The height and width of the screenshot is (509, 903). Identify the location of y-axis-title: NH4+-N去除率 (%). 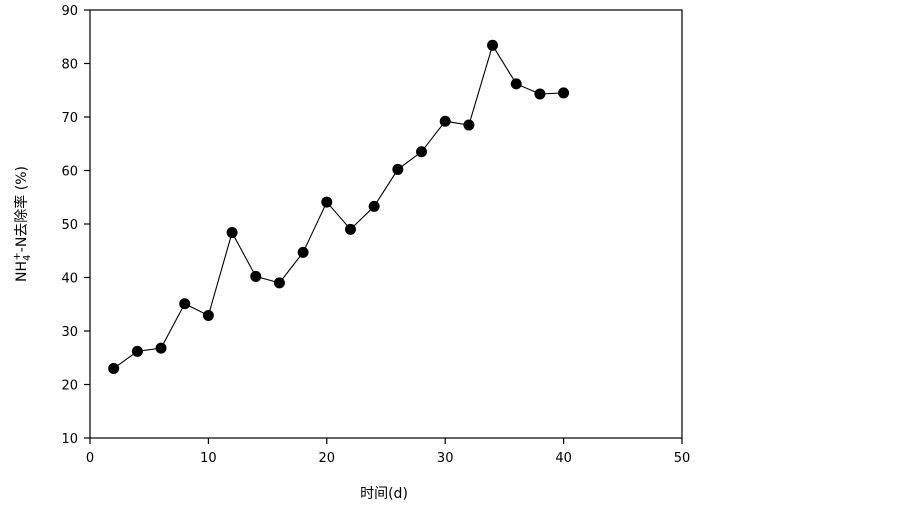
(22, 224).